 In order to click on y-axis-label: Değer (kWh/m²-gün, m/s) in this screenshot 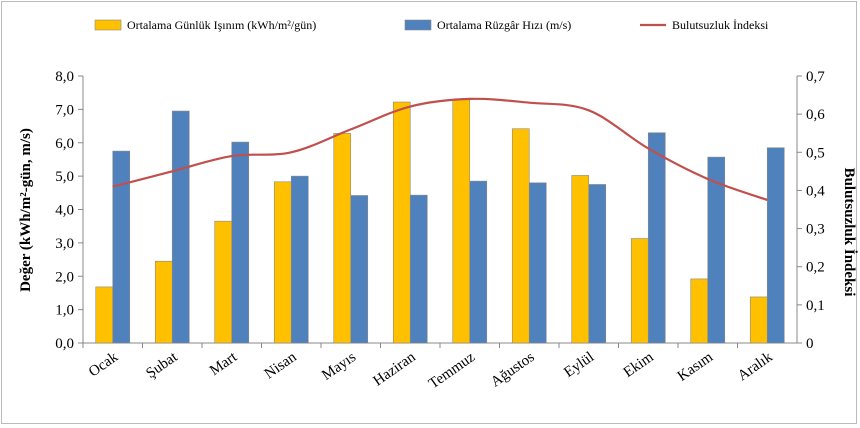, I will do `click(26, 210)`.